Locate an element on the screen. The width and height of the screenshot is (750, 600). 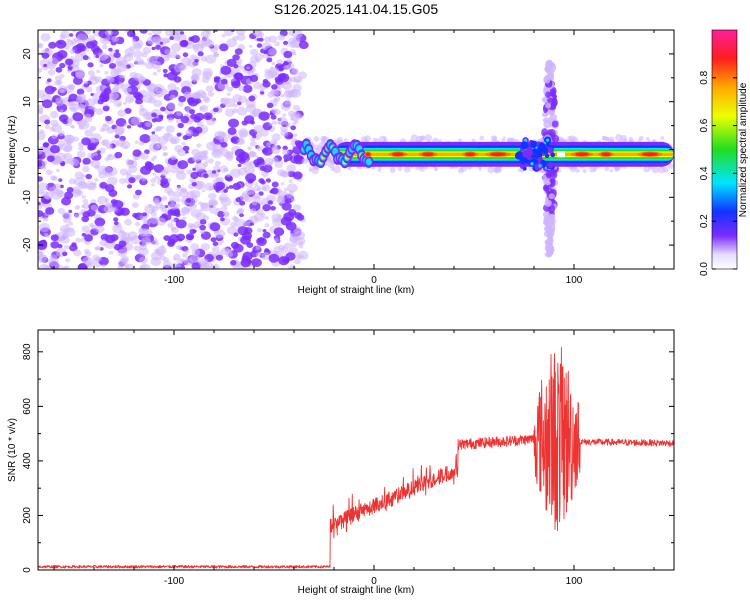
colorbar-ticks: 0.0 0.2 0.4 0.6 0.8 is located at coordinates (718, 152).